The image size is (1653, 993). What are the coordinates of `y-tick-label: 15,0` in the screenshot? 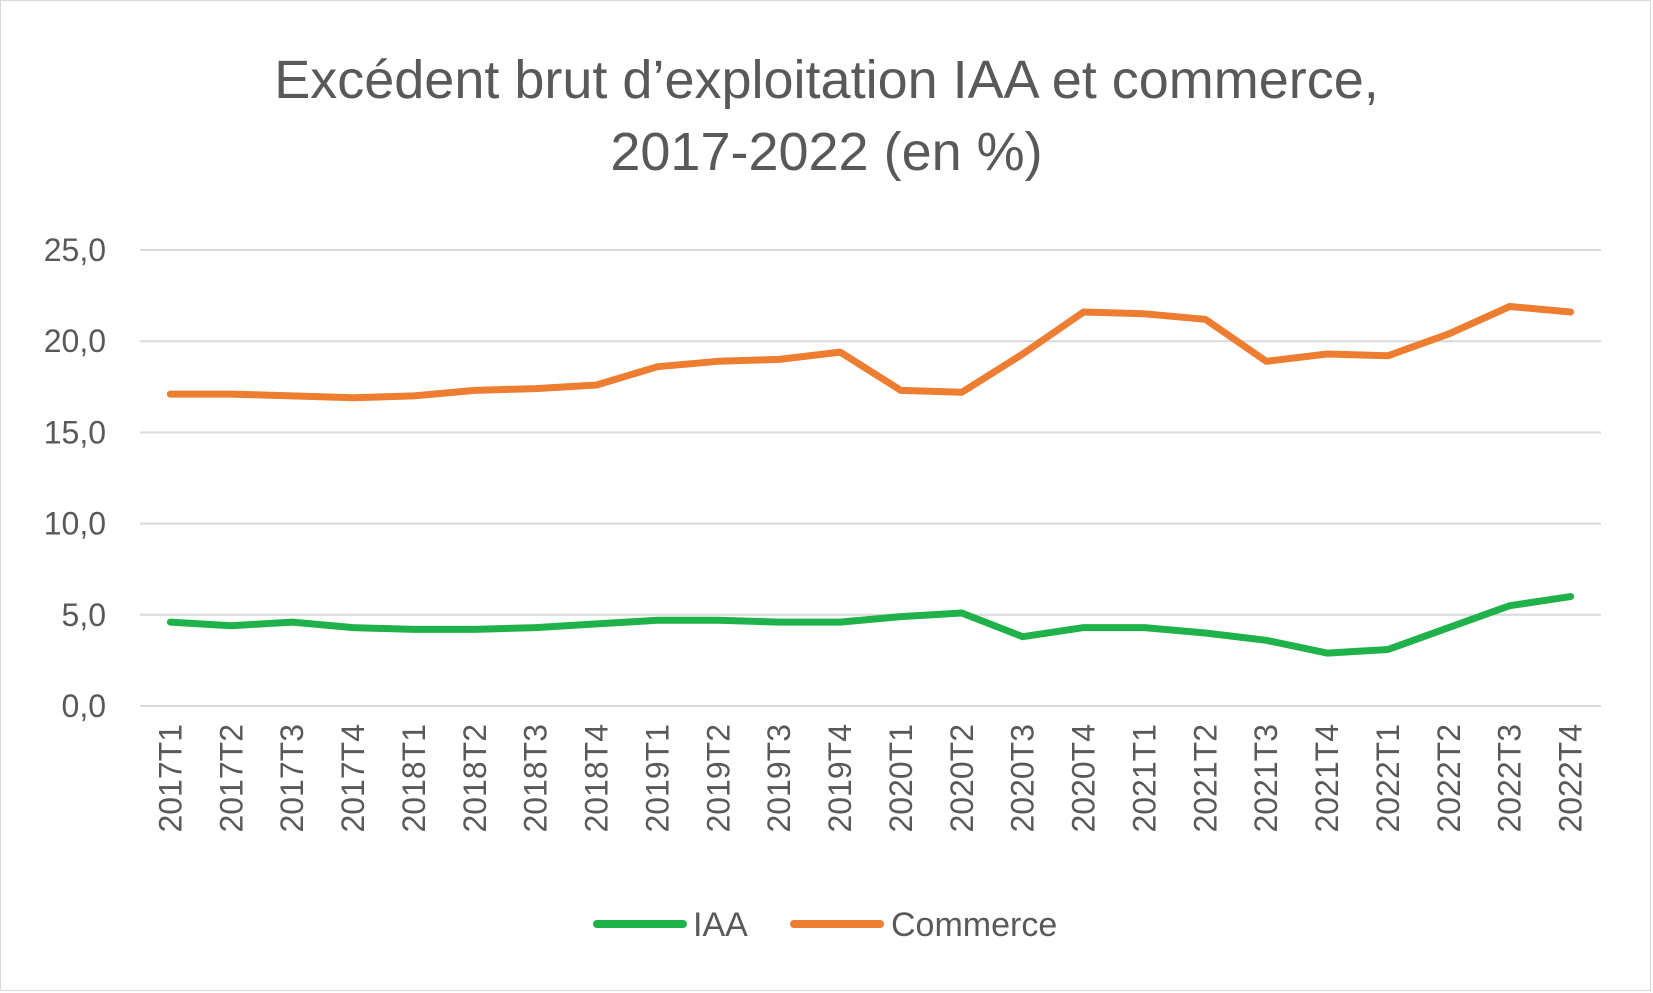 It's located at (75, 432).